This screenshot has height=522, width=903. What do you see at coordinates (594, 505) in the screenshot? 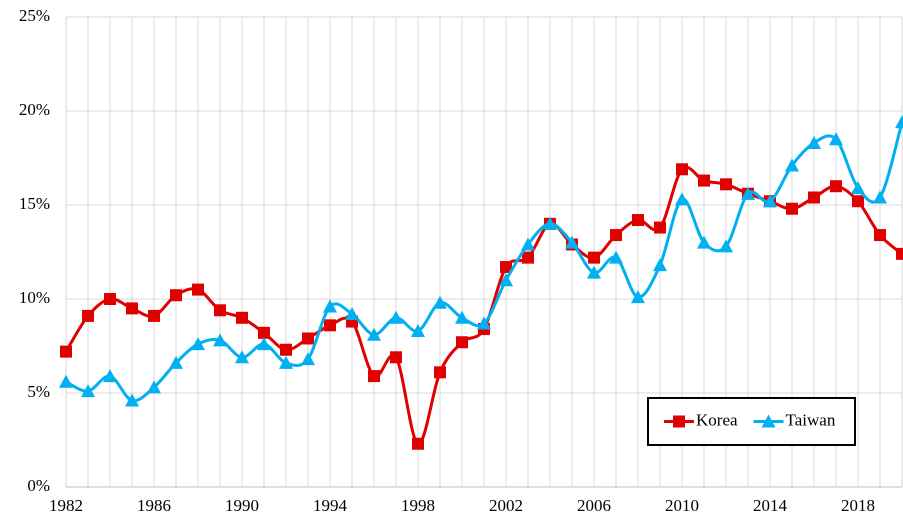
I see `x-tick-label: 2006` at bounding box center [594, 505].